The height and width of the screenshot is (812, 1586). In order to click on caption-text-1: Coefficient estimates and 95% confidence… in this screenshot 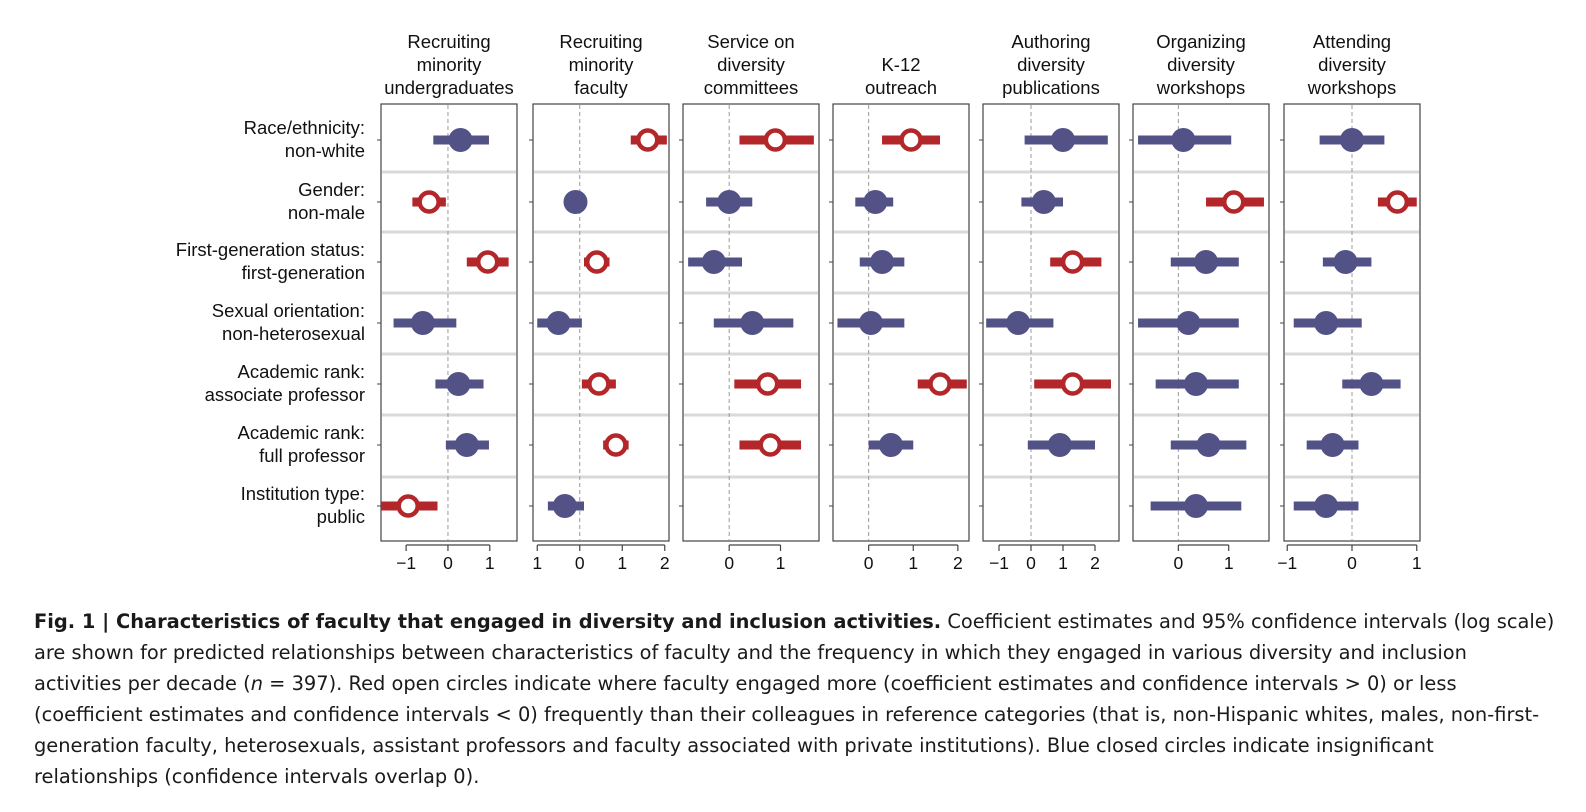, I will do `click(794, 652)`.